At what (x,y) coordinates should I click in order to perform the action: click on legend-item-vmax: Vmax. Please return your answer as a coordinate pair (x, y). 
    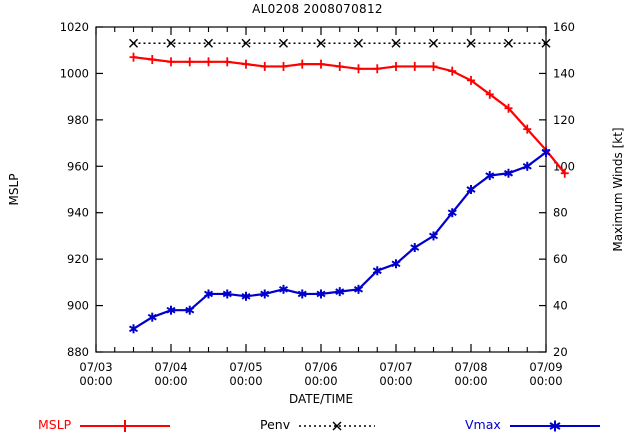
    Looking at the image, I should click on (534, 425).